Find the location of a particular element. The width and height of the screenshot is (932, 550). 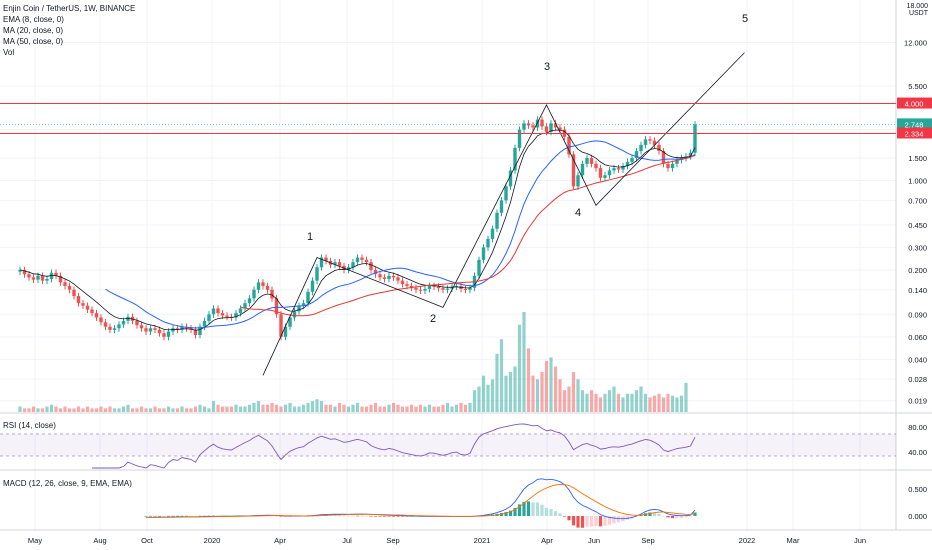

volume-legend: Vol is located at coordinates (9, 52).